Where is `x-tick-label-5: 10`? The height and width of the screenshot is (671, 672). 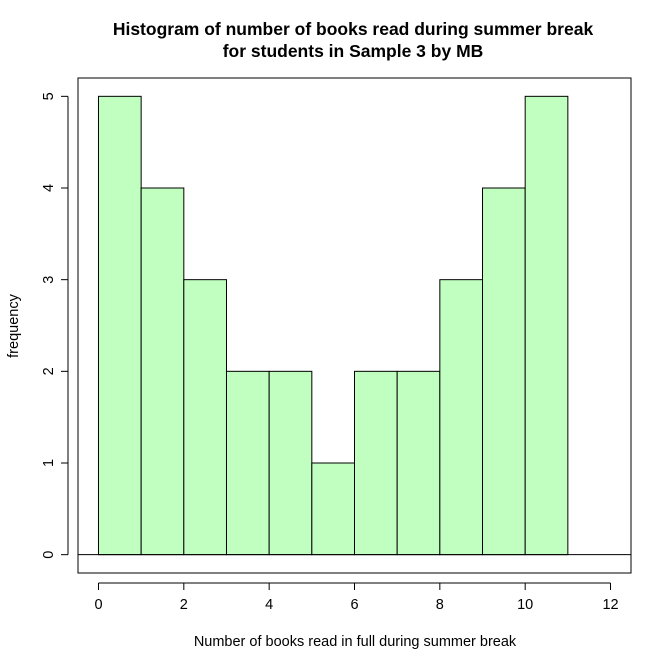 x-tick-label-5: 10 is located at coordinates (525, 605).